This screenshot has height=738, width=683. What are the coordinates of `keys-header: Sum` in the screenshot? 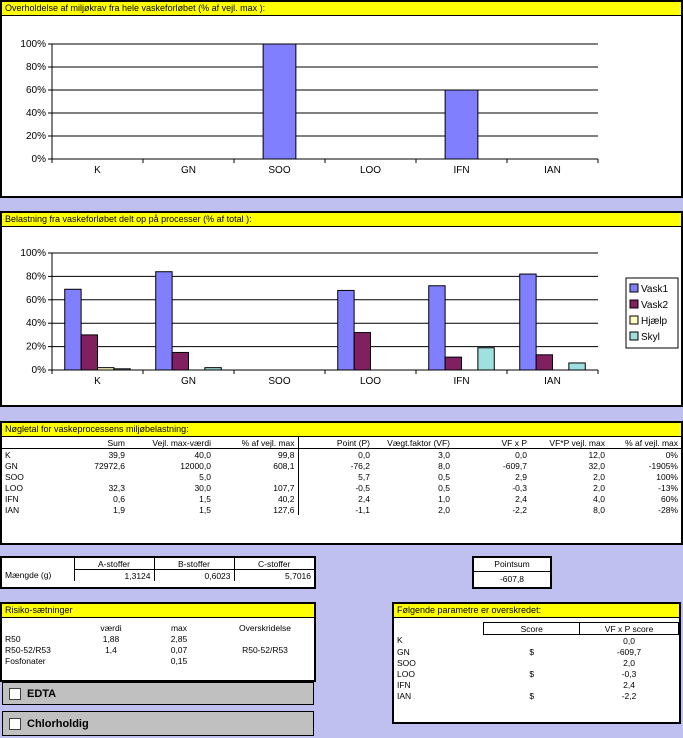 It's located at (96, 443).